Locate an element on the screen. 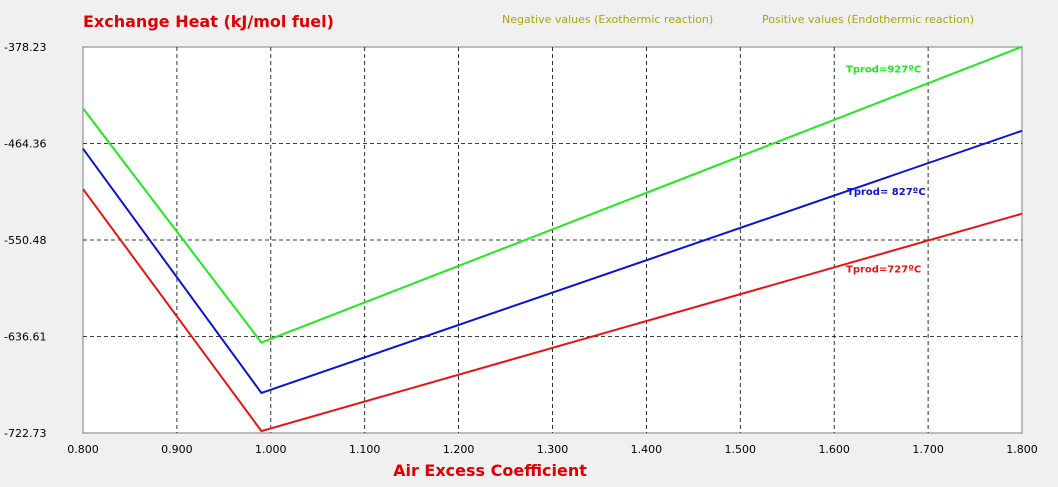 This screenshot has width=1058, height=487. y-tick-label: -378.23 is located at coordinates (25, 47).